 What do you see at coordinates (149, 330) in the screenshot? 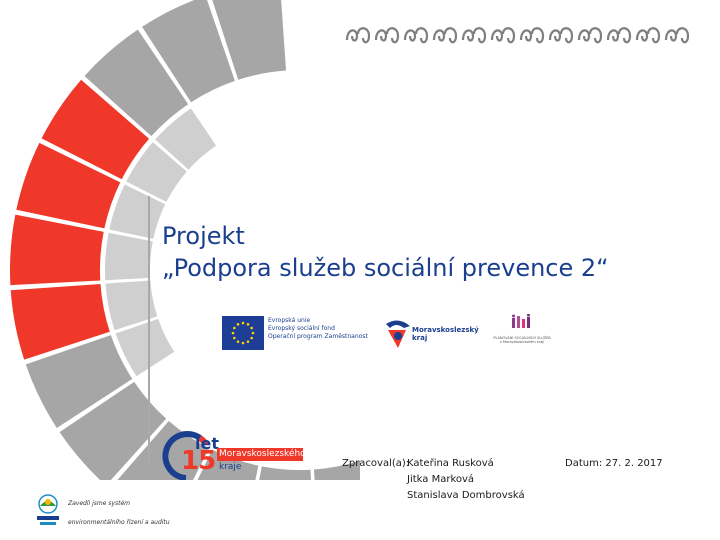
I see `vertical-divider` at bounding box center [149, 330].